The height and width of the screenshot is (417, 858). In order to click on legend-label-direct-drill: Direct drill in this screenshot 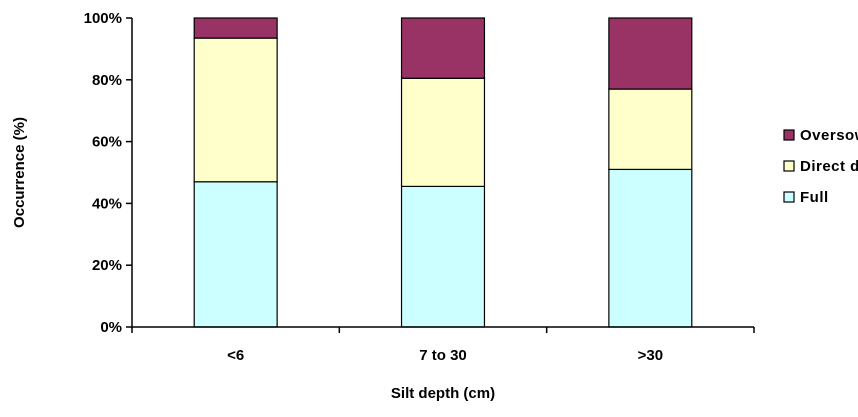, I will do `click(829, 166)`.